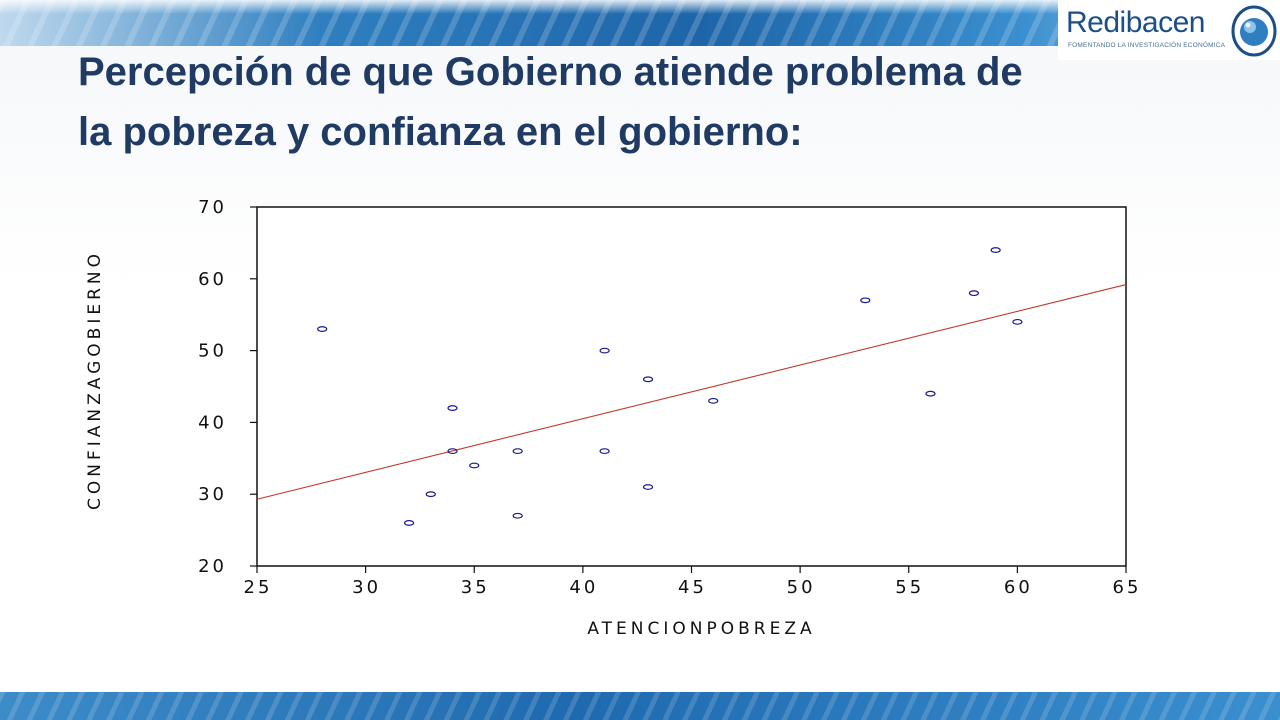 This screenshot has height=720, width=1280. I want to click on y-tick-label: 40, so click(212, 422).